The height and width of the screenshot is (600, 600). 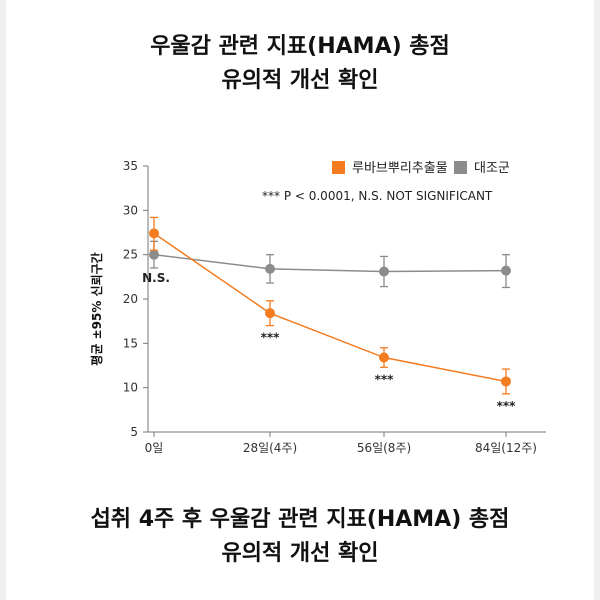 I want to click on y-tick-label-6: 35, so click(x=130, y=166).